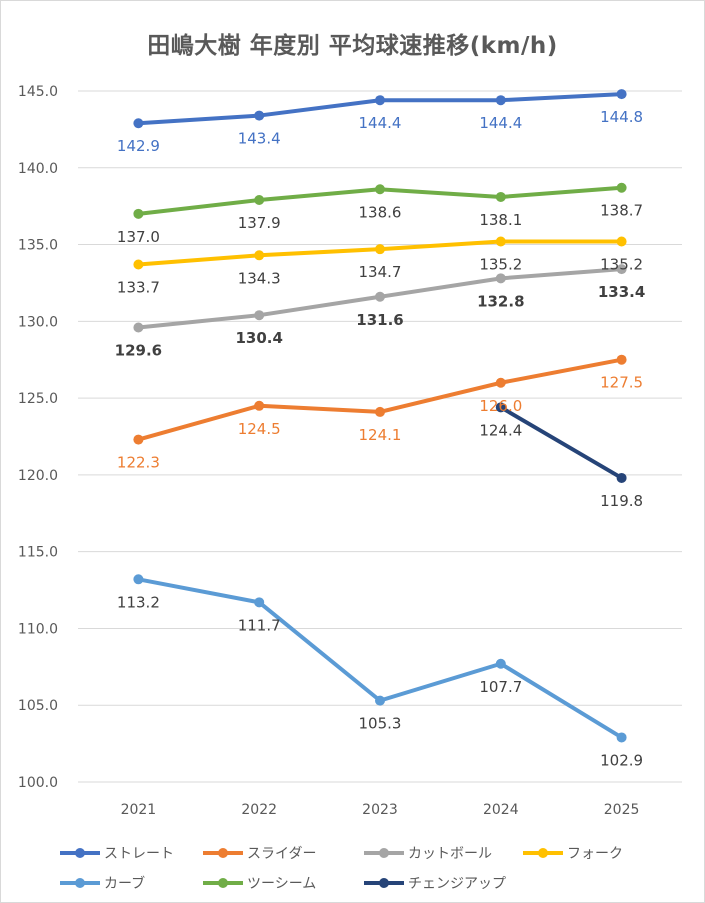 Image resolution: width=705 pixels, height=903 pixels. I want to click on y-tick-label: 115.0, so click(38, 553).